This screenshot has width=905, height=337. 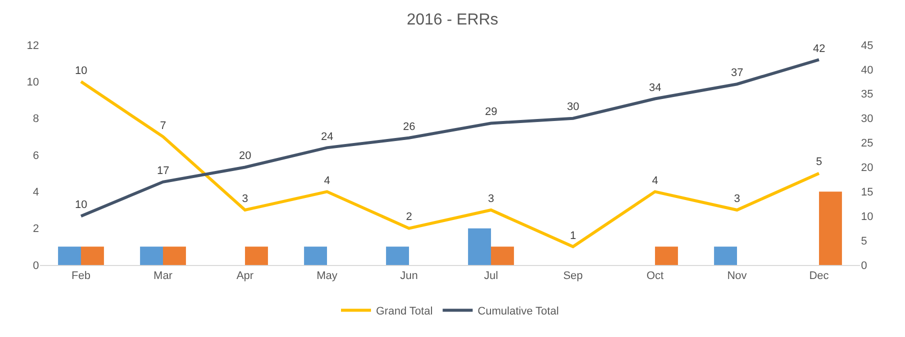 I want to click on y2-tick-label: 40, so click(x=867, y=70).